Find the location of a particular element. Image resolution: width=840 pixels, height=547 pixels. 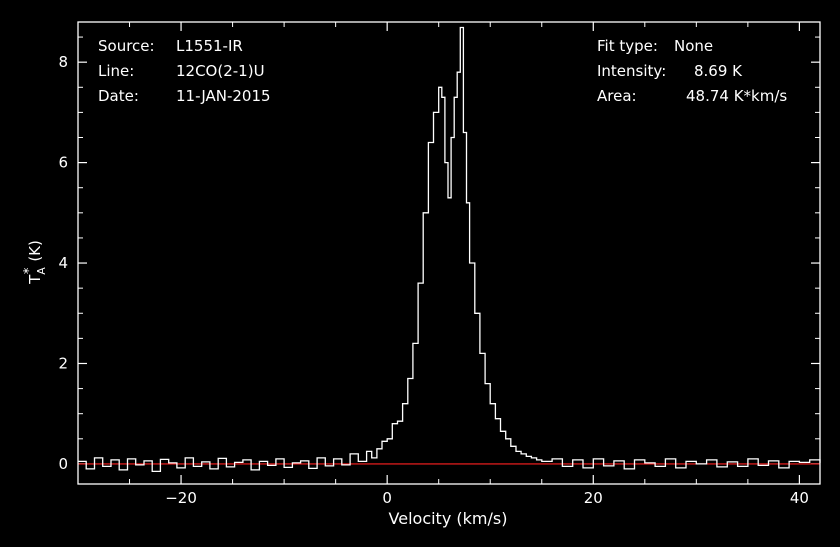

svg-text:TA*(K): TA* (K) is located at coordinates (35, 262).